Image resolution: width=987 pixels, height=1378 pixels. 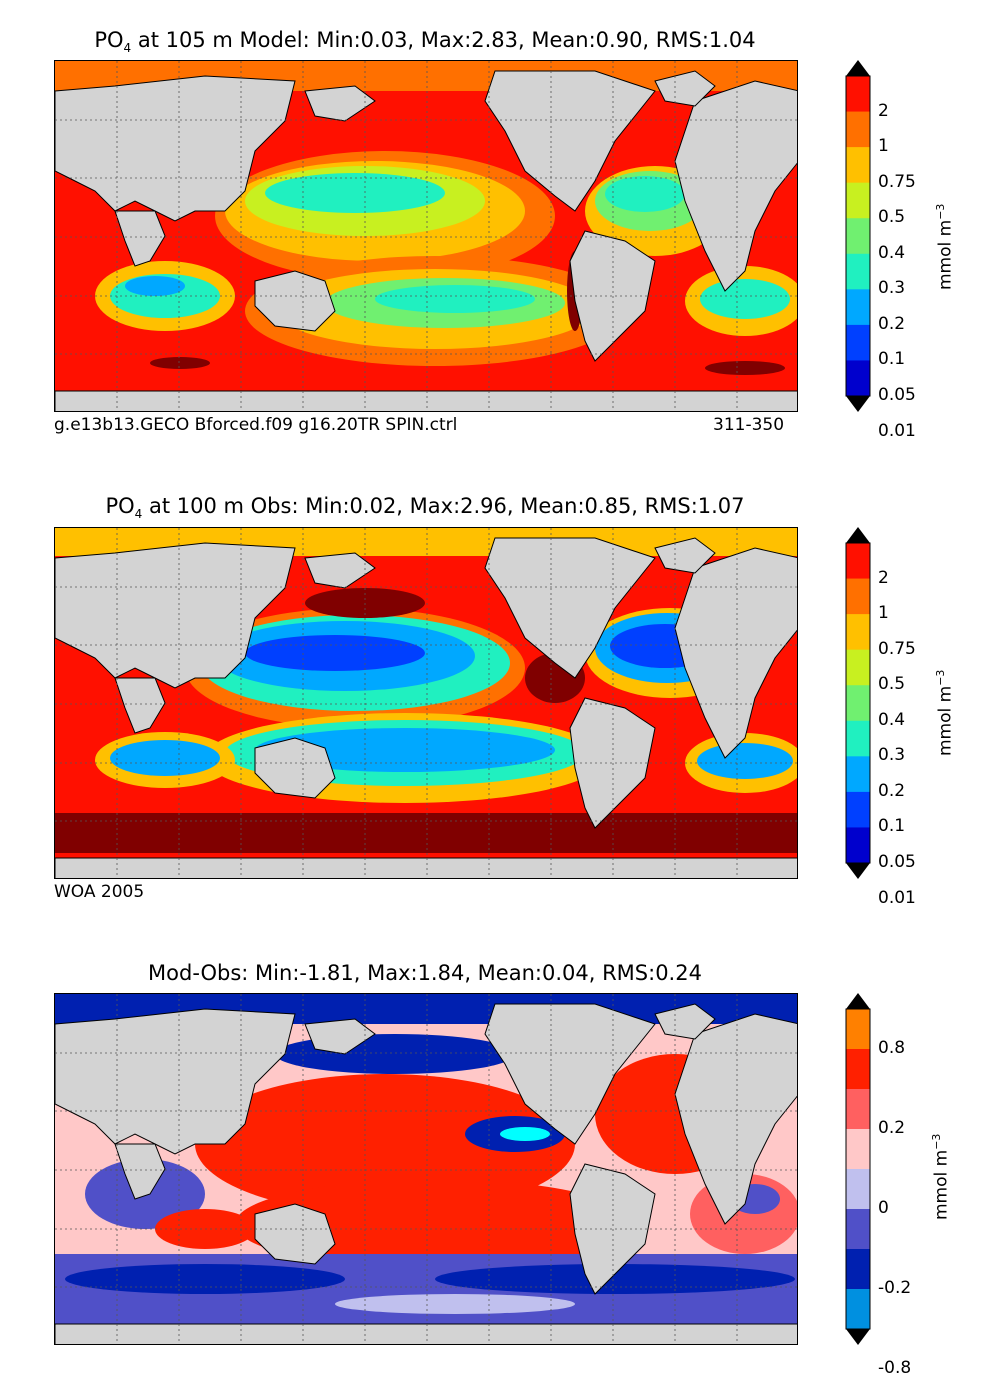 What do you see at coordinates (940, 677) in the screenshot?
I see `panel-2-unit-exp: −3` at bounding box center [940, 677].